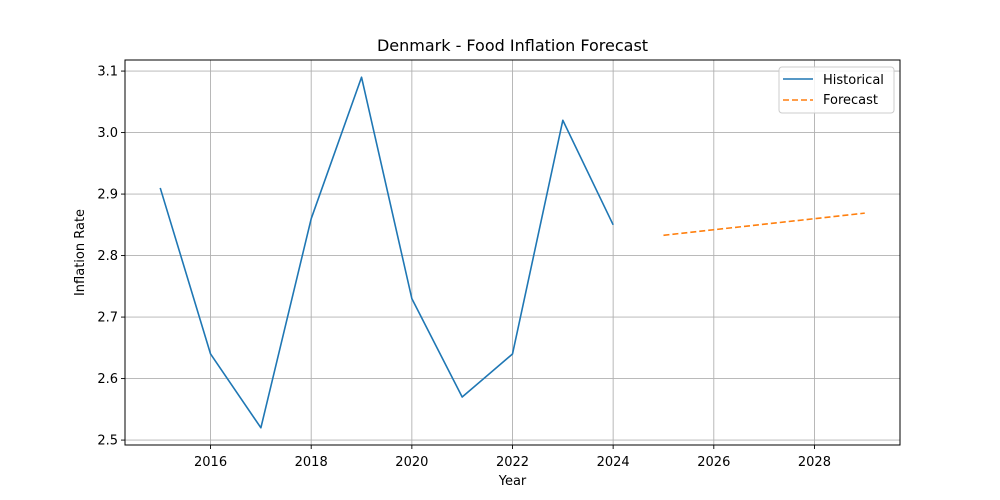 The image size is (1000, 500). I want to click on legend-label-forecast: Forecast, so click(850, 100).